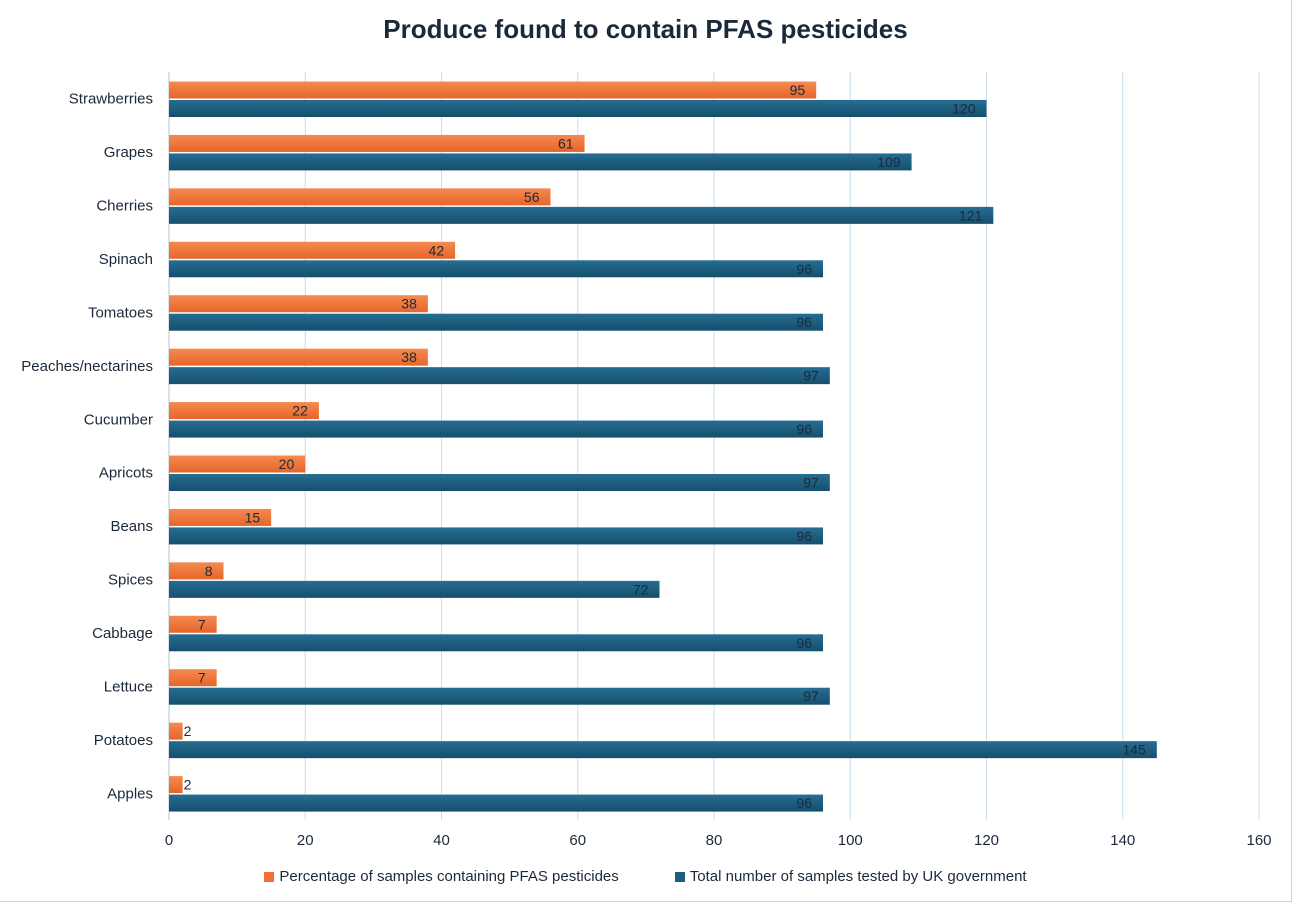 The image size is (1293, 903). I want to click on x-tick-label: 160, so click(1258, 840).